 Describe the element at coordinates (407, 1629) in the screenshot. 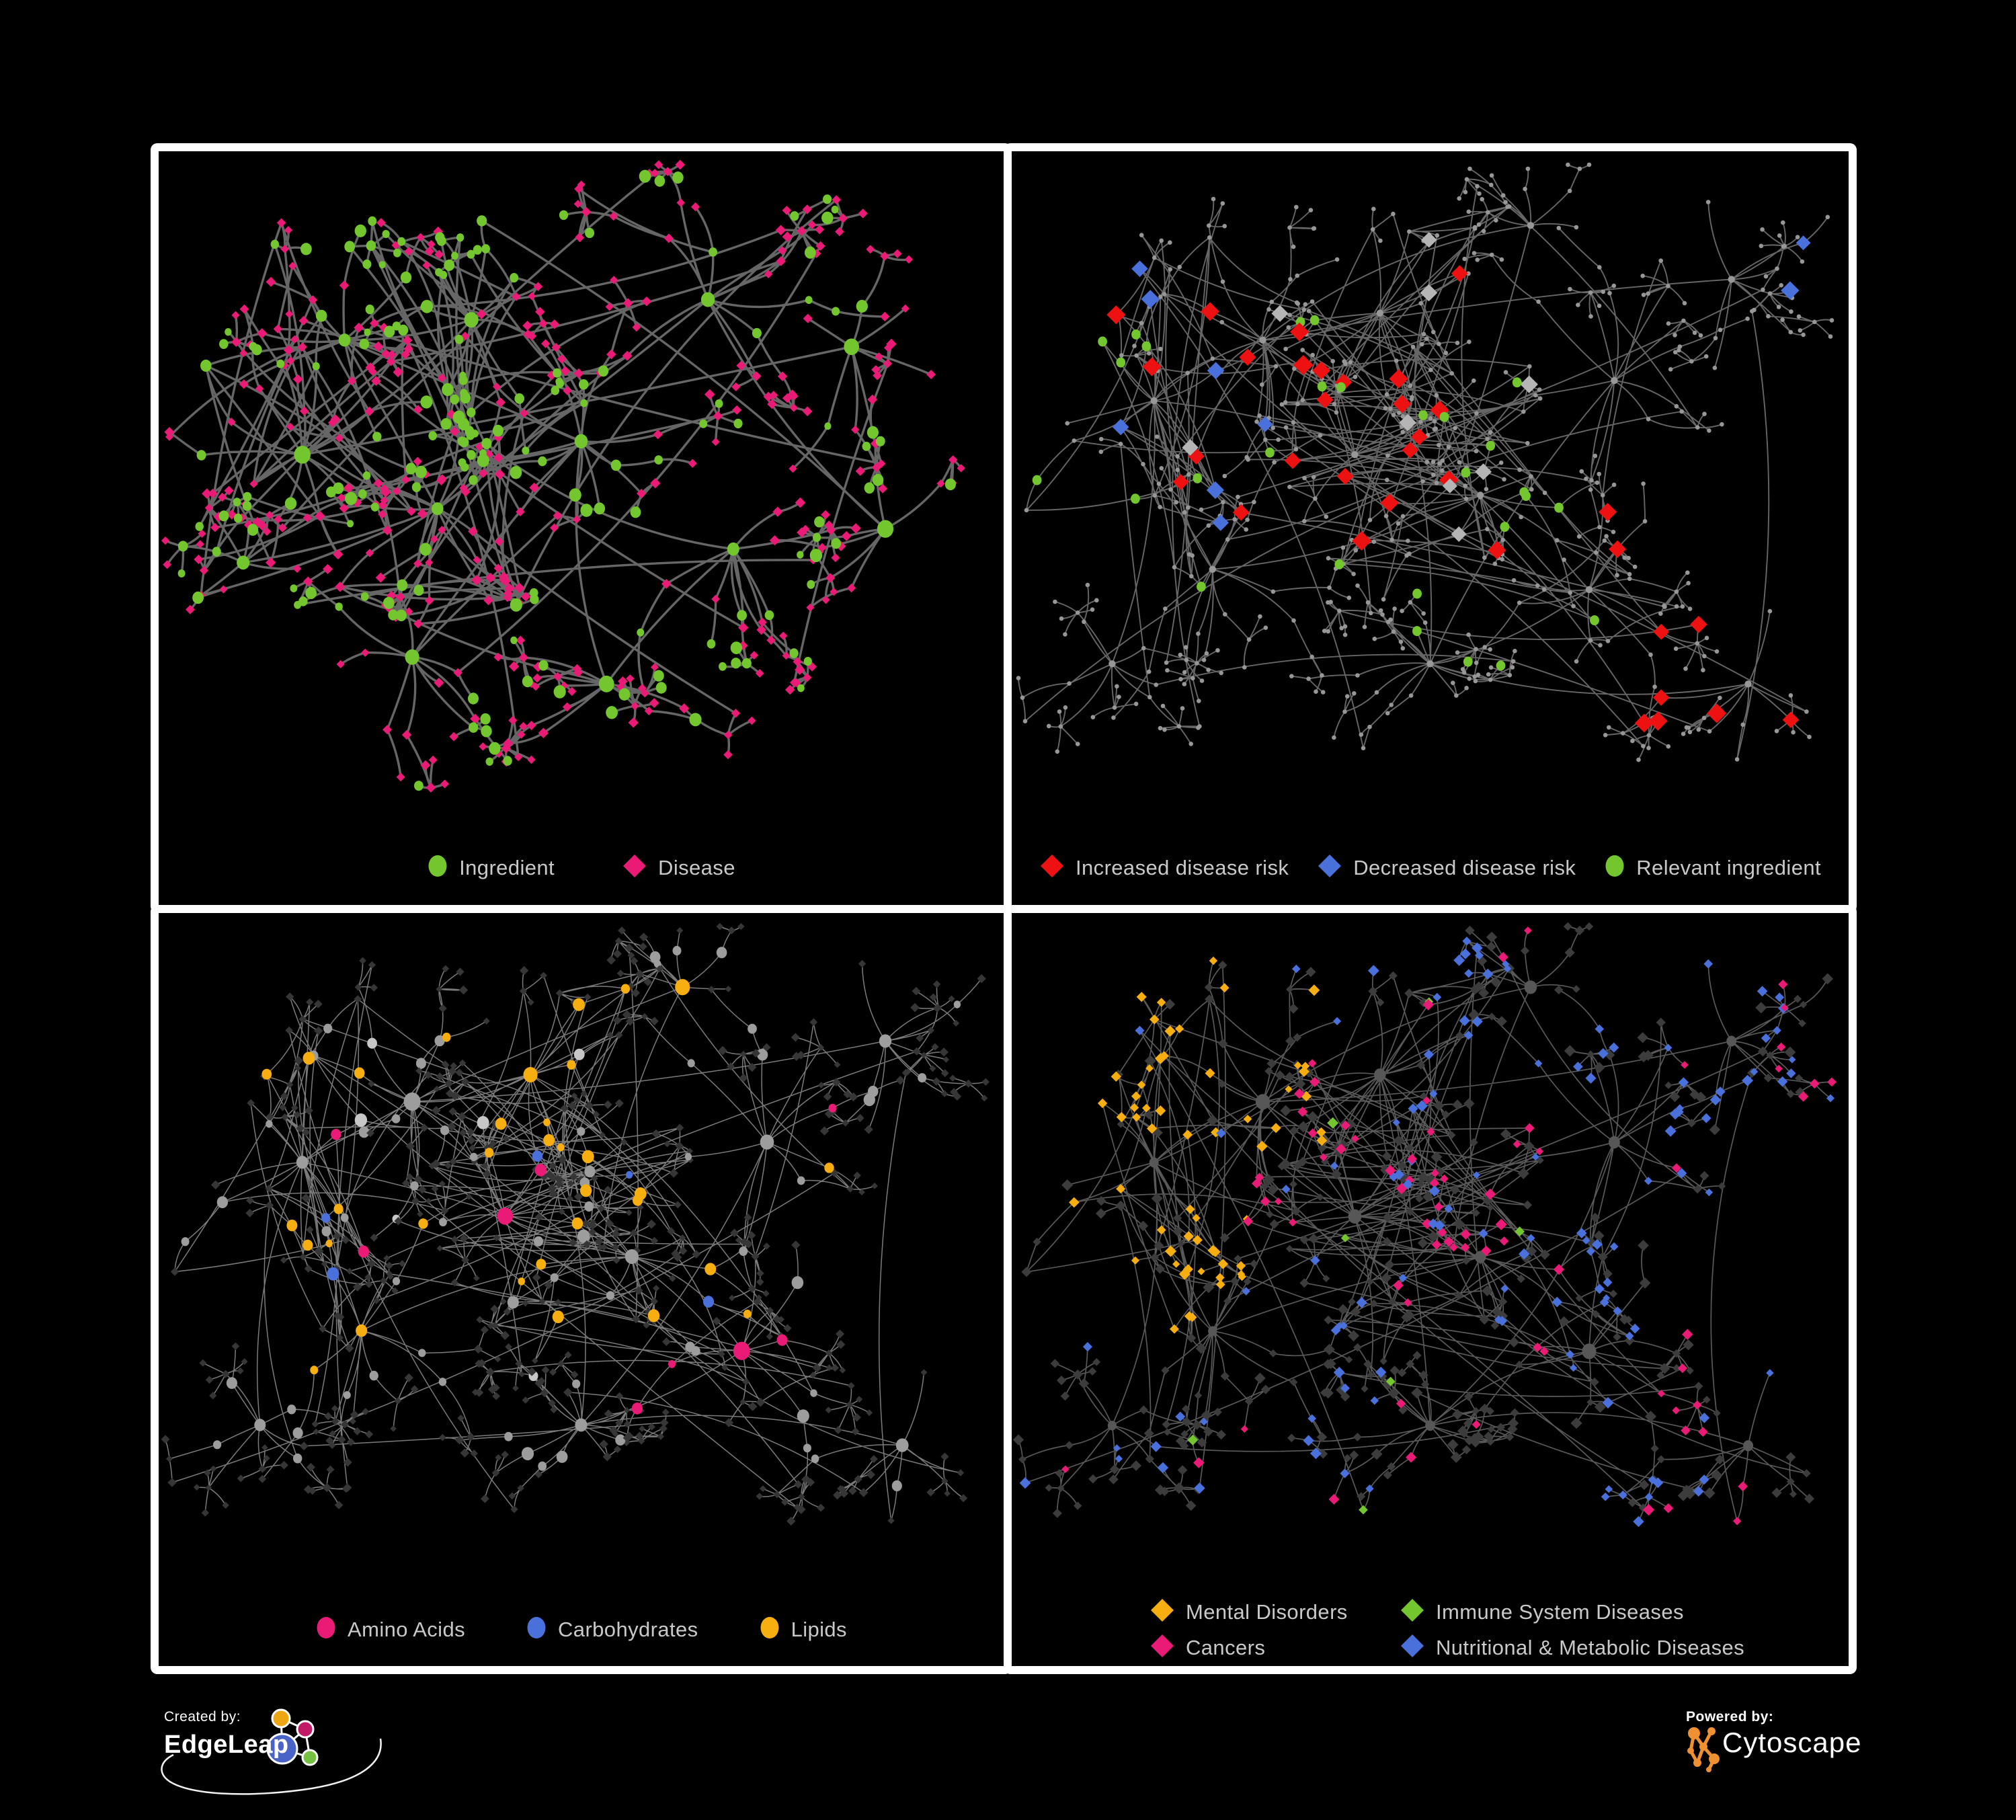

I see `legend-item-label: Amino Acids` at that location.